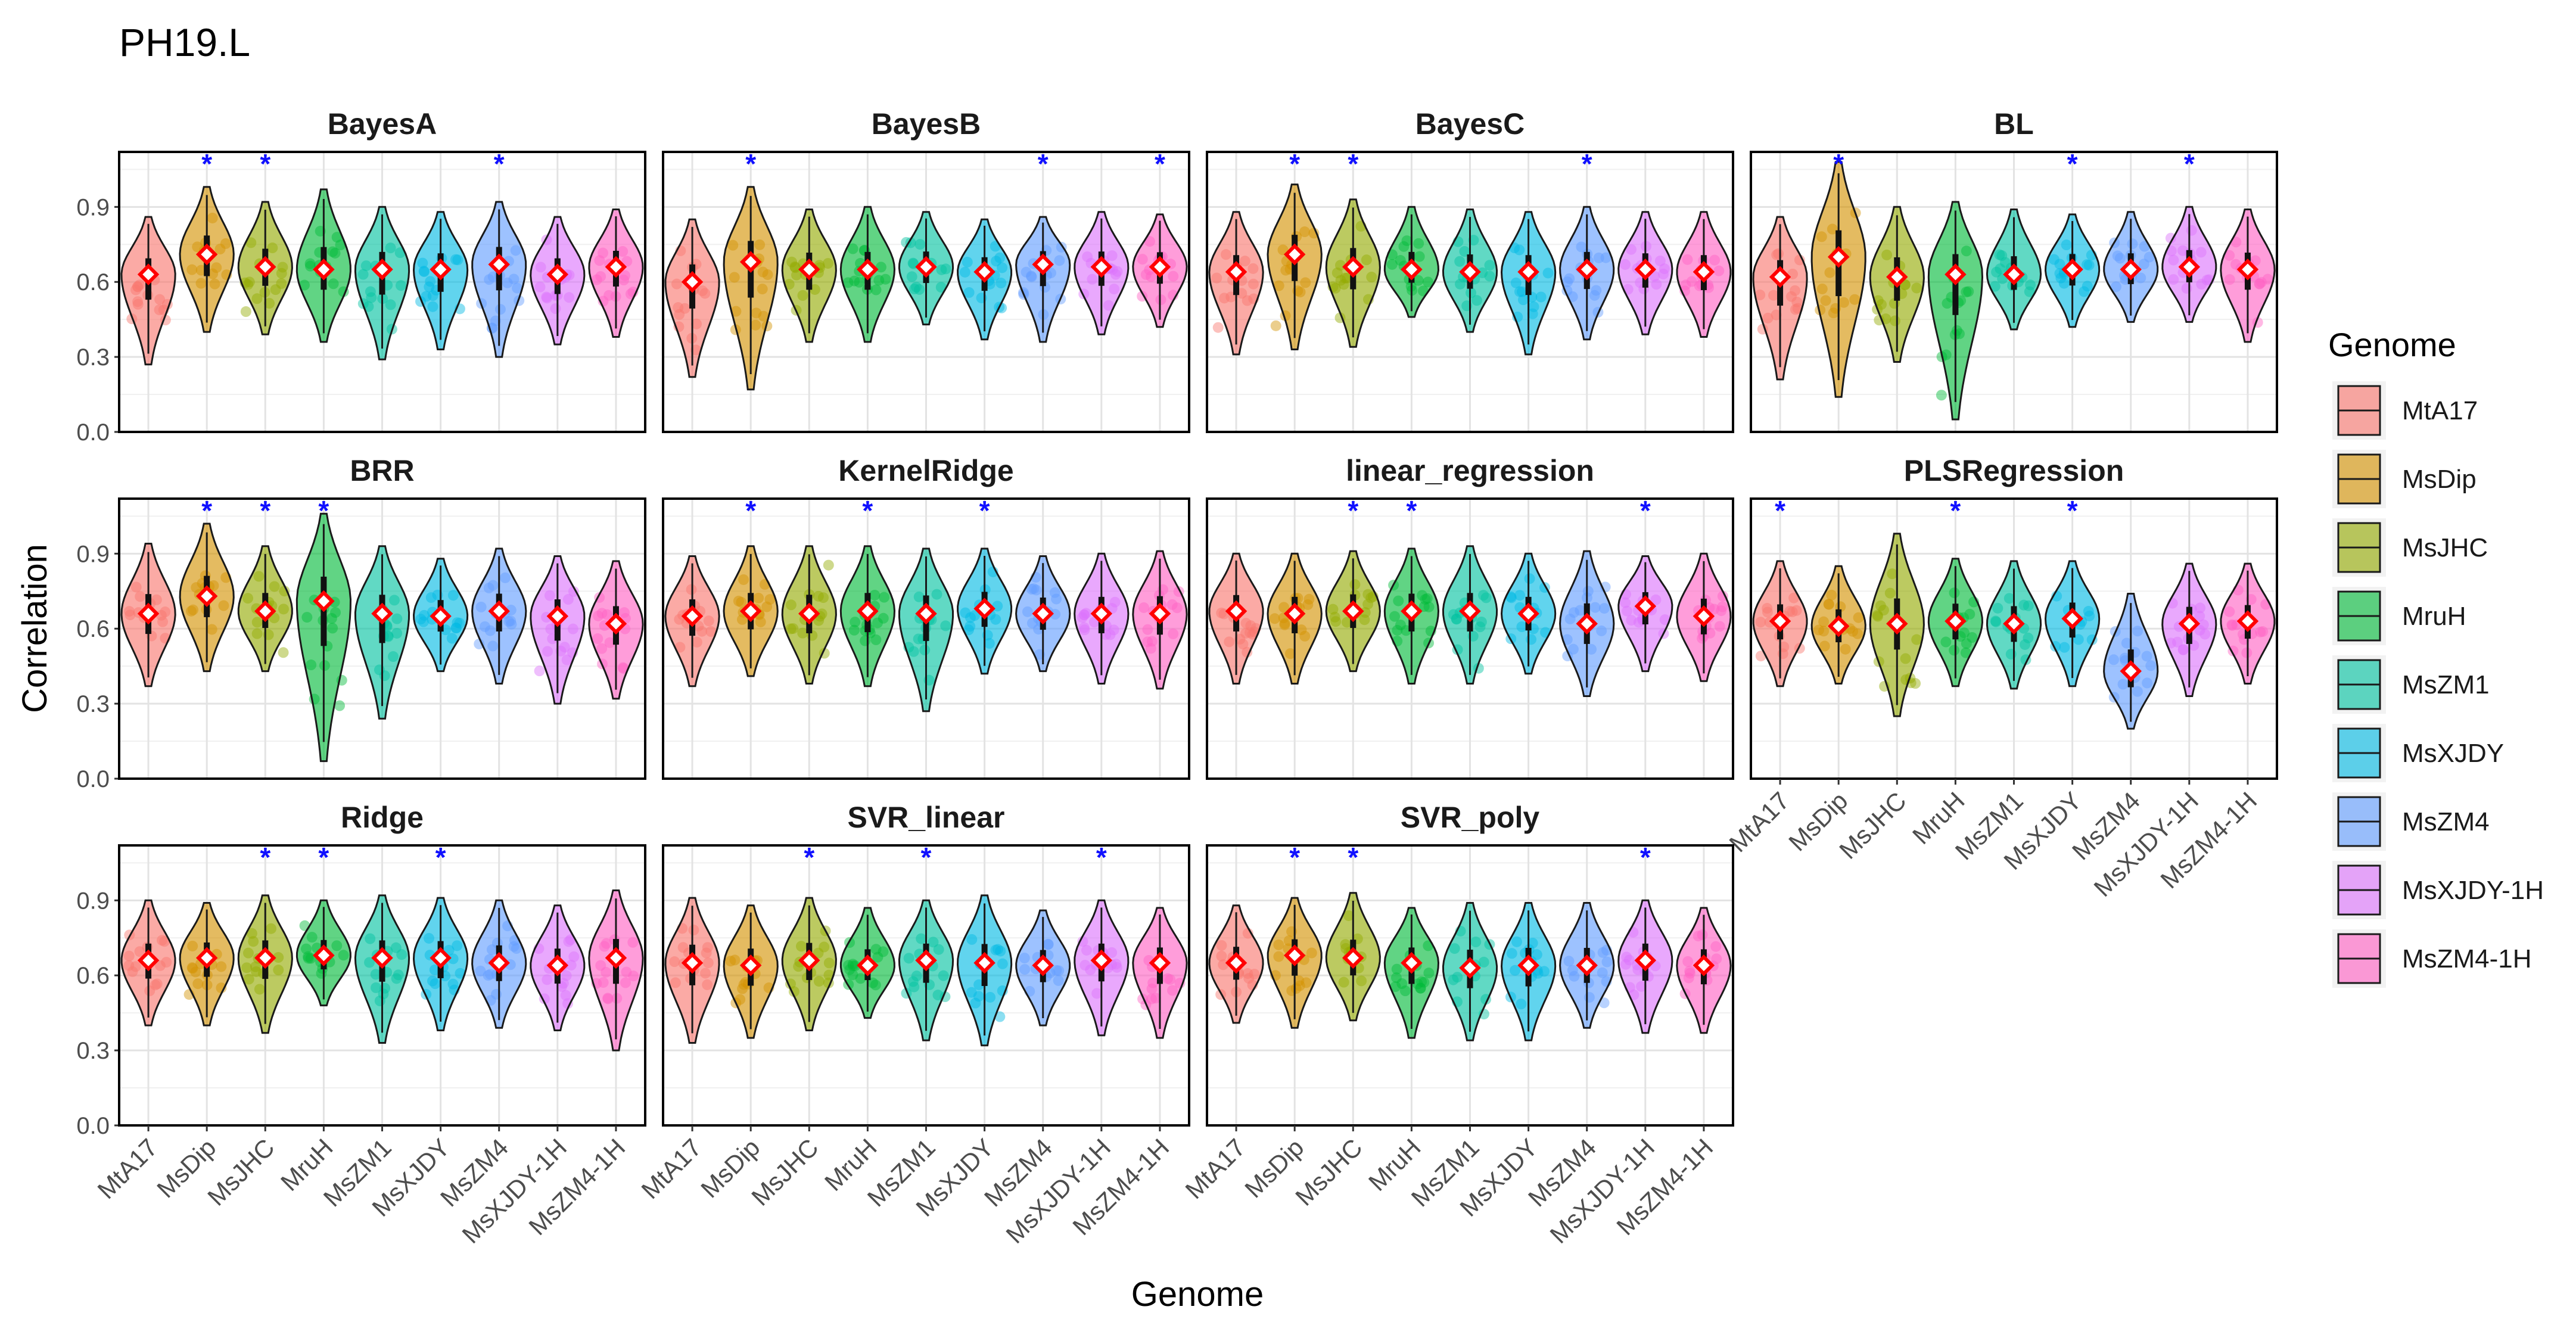  Describe the element at coordinates (926, 124) in the screenshot. I see `panel-title: BayesB` at that location.